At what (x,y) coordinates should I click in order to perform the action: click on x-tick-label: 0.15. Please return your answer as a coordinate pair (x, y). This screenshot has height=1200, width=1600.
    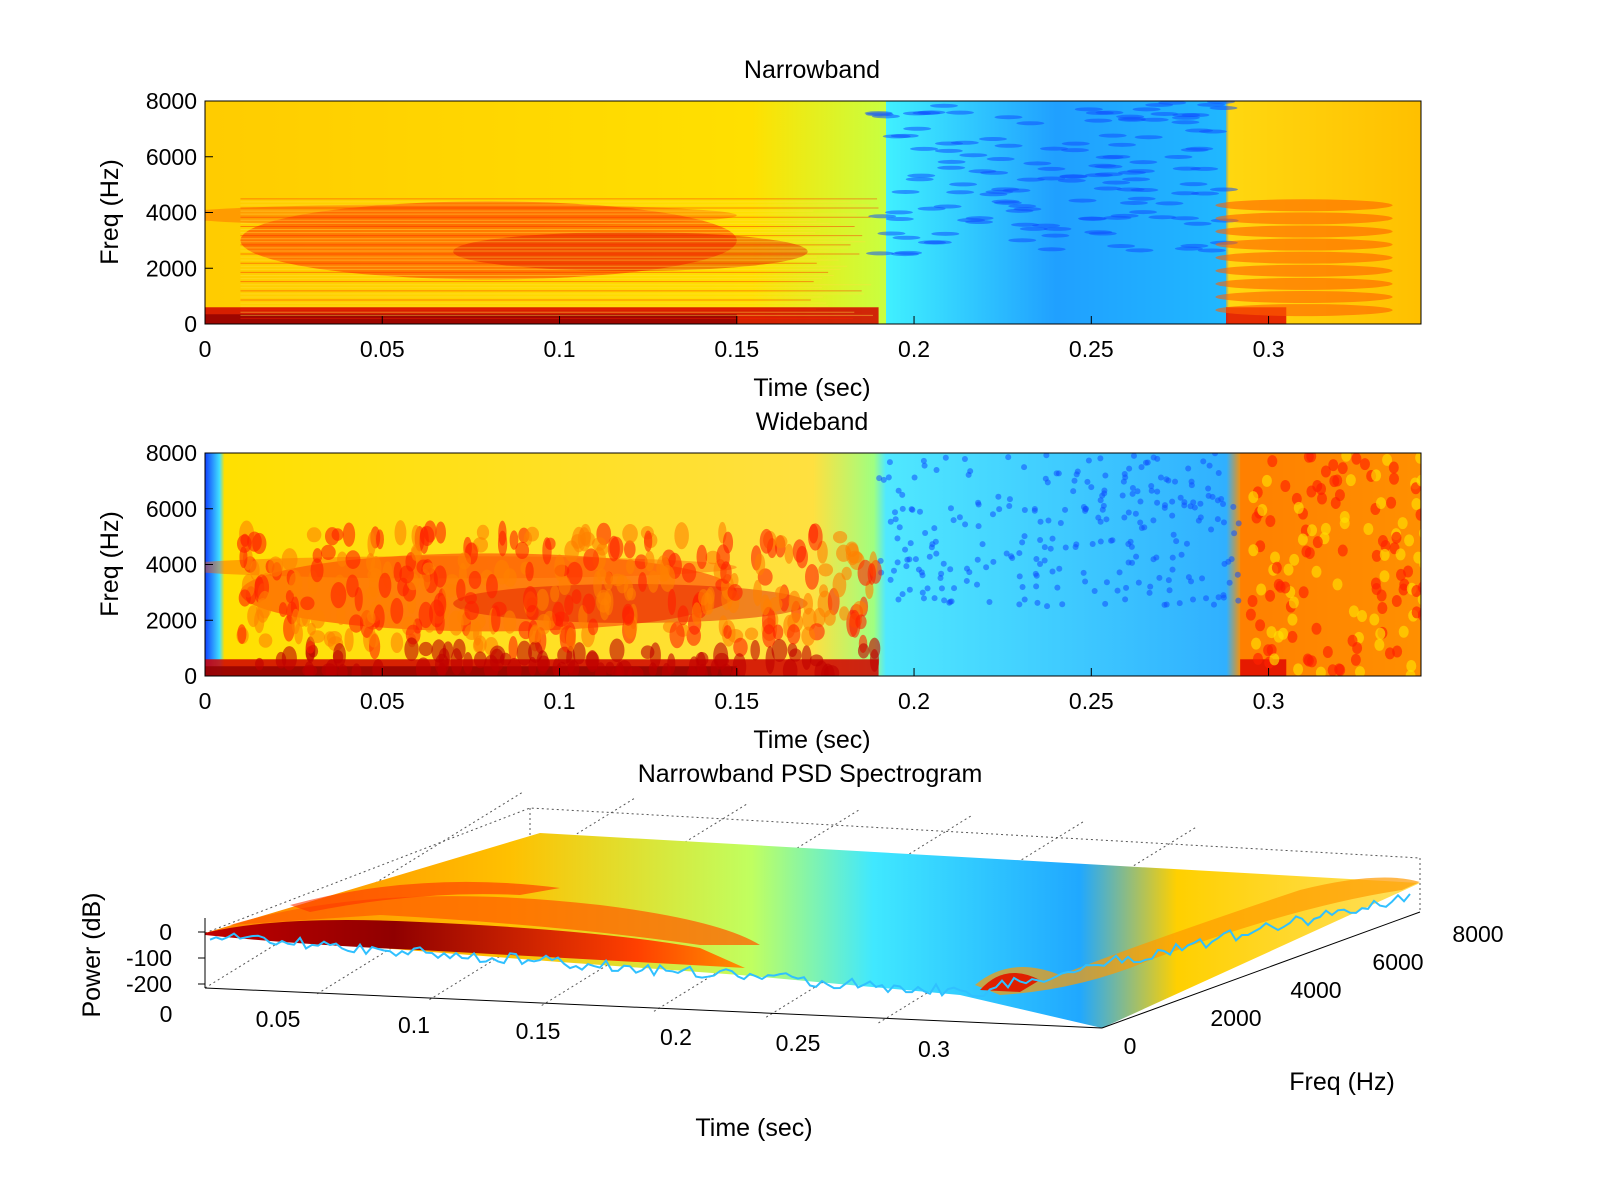
    Looking at the image, I should click on (736, 701).